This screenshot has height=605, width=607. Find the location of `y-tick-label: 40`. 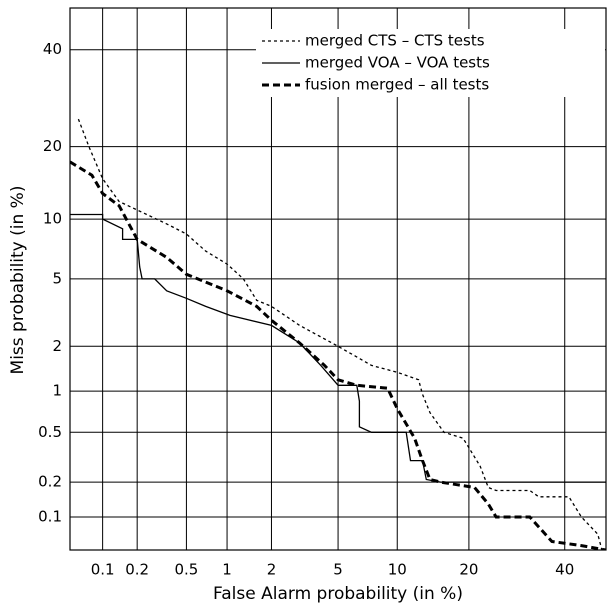

y-tick-label: 40 is located at coordinates (52, 49).